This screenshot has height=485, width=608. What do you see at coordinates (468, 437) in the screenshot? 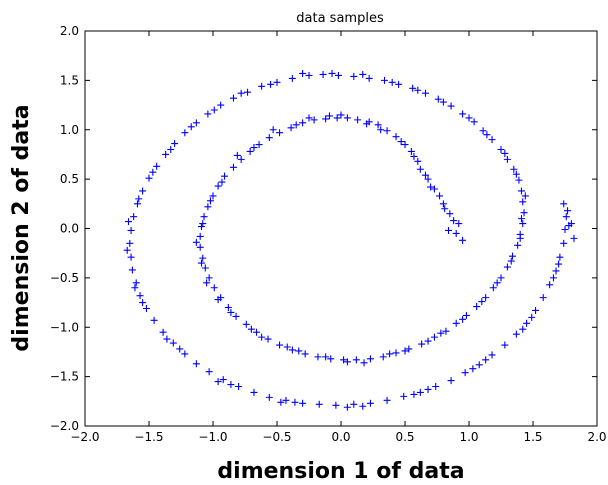
I see `x-tick-label: 1.0` at bounding box center [468, 437].